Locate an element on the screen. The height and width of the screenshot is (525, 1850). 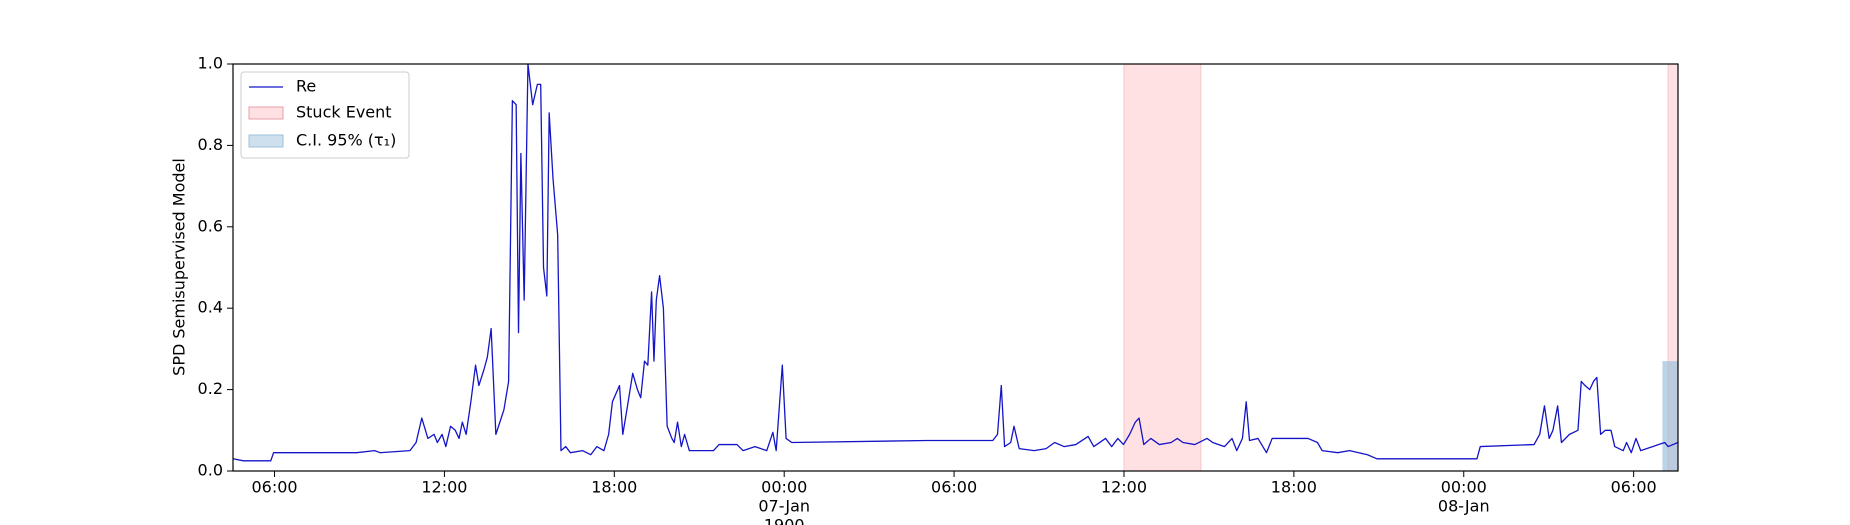
confidence-band is located at coordinates (1670, 416).